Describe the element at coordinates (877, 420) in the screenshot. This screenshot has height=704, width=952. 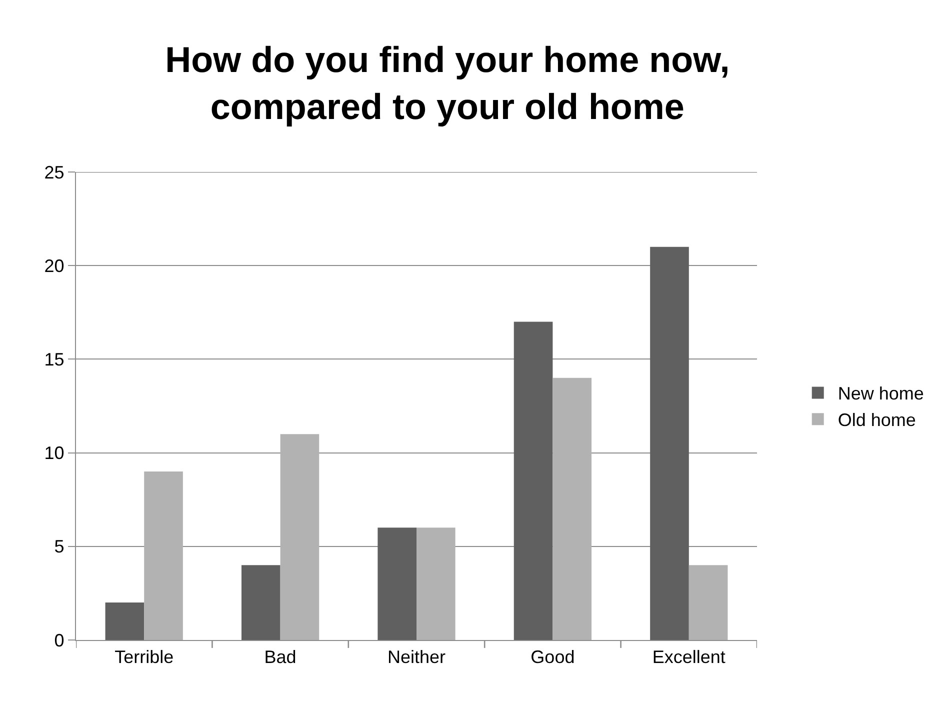
I see `legend-label: Old home` at that location.